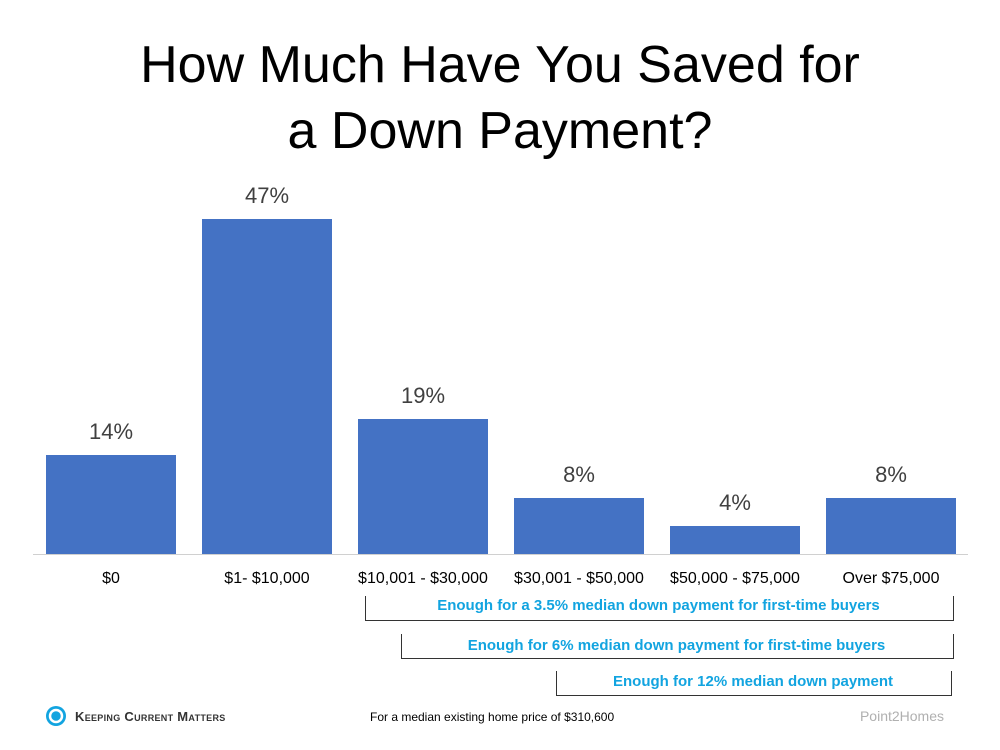 This screenshot has width=1000, height=750. What do you see at coordinates (579, 578) in the screenshot?
I see `category-label: $30,001 - $50,000` at bounding box center [579, 578].